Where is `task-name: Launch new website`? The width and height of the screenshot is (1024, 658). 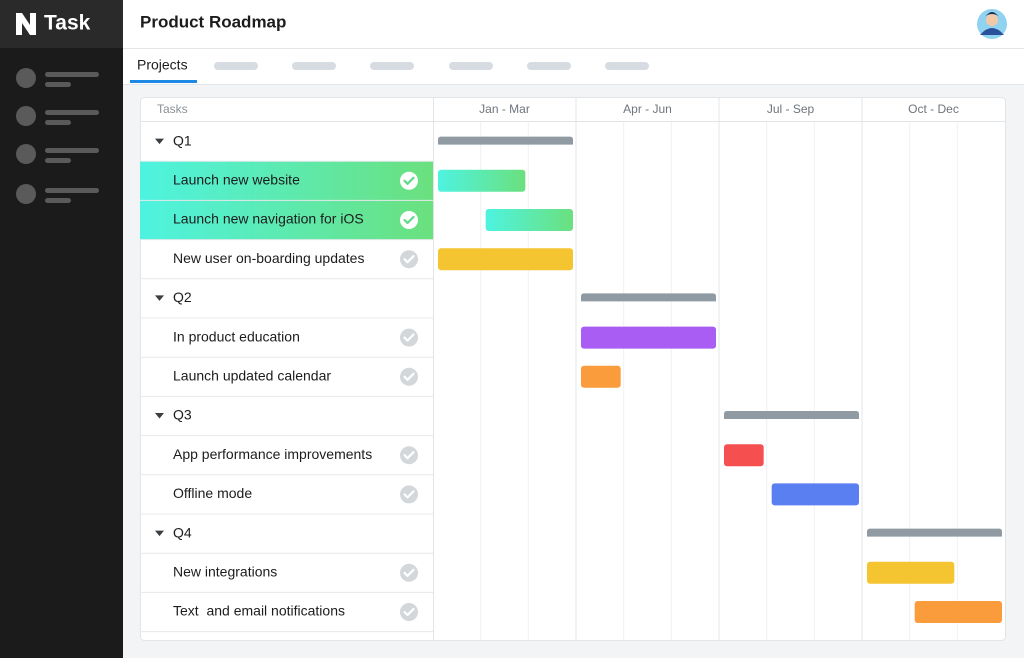
task-name: Launch new website is located at coordinates (236, 180).